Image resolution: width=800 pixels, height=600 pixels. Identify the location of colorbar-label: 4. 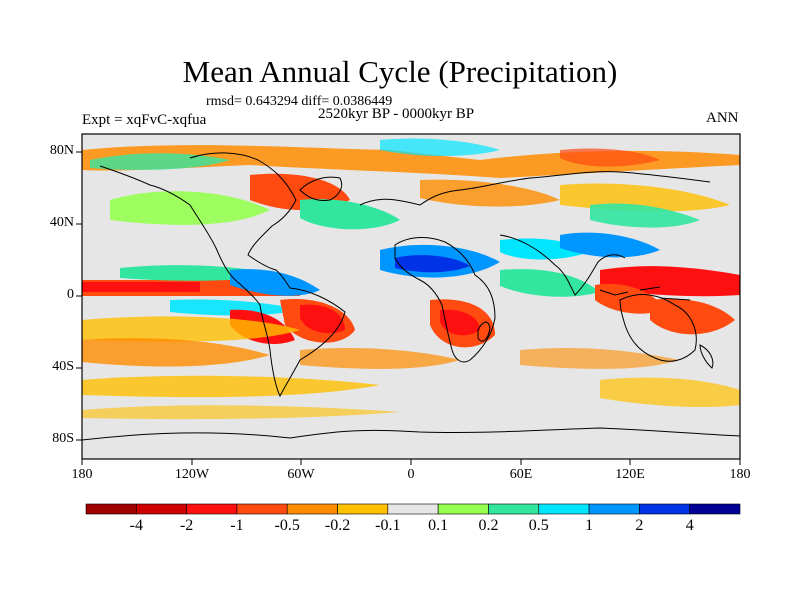
(689, 525).